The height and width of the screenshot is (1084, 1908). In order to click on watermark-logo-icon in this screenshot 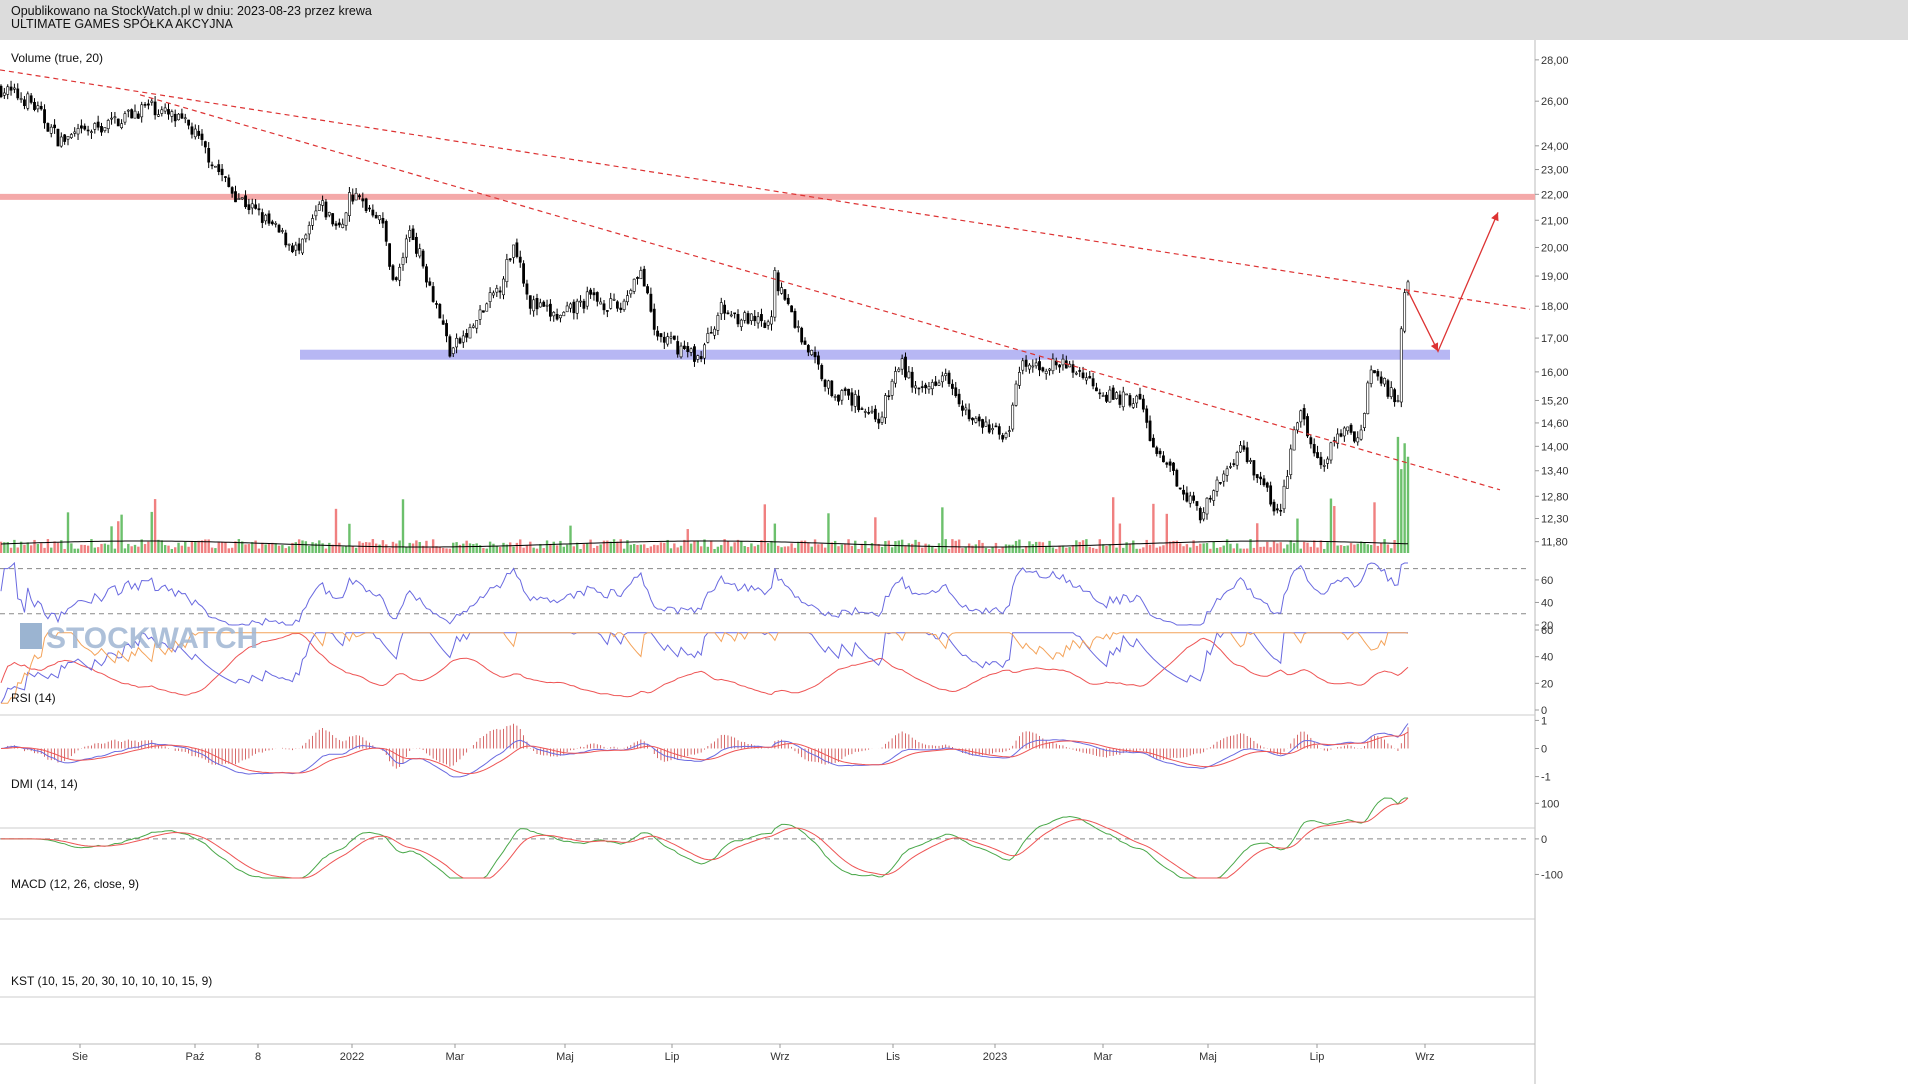, I will do `click(31, 636)`.